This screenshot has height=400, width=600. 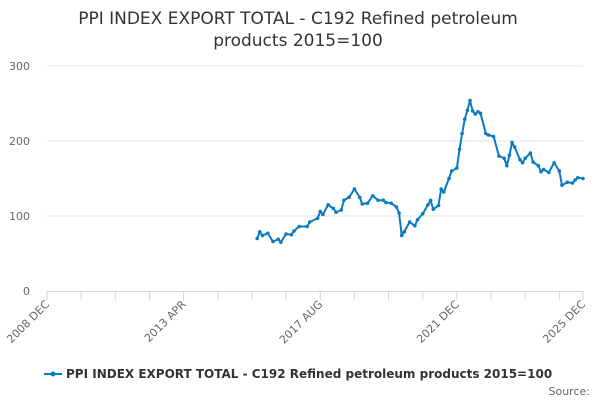 I want to click on source-label: Source:, so click(x=570, y=391).